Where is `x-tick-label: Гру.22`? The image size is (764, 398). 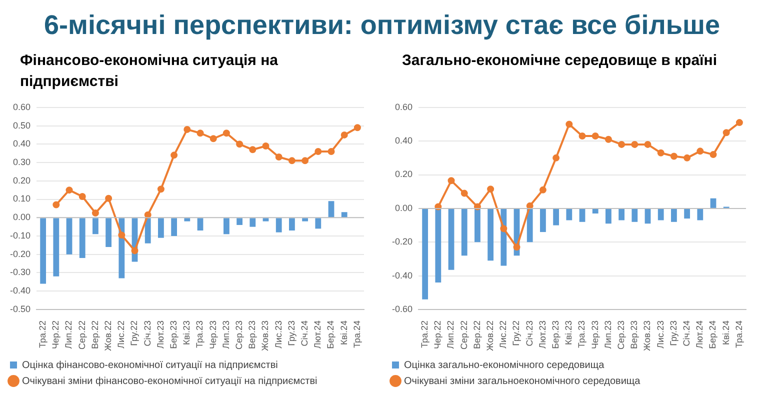 x-tick-label: Гру.22 is located at coordinates (134, 333).